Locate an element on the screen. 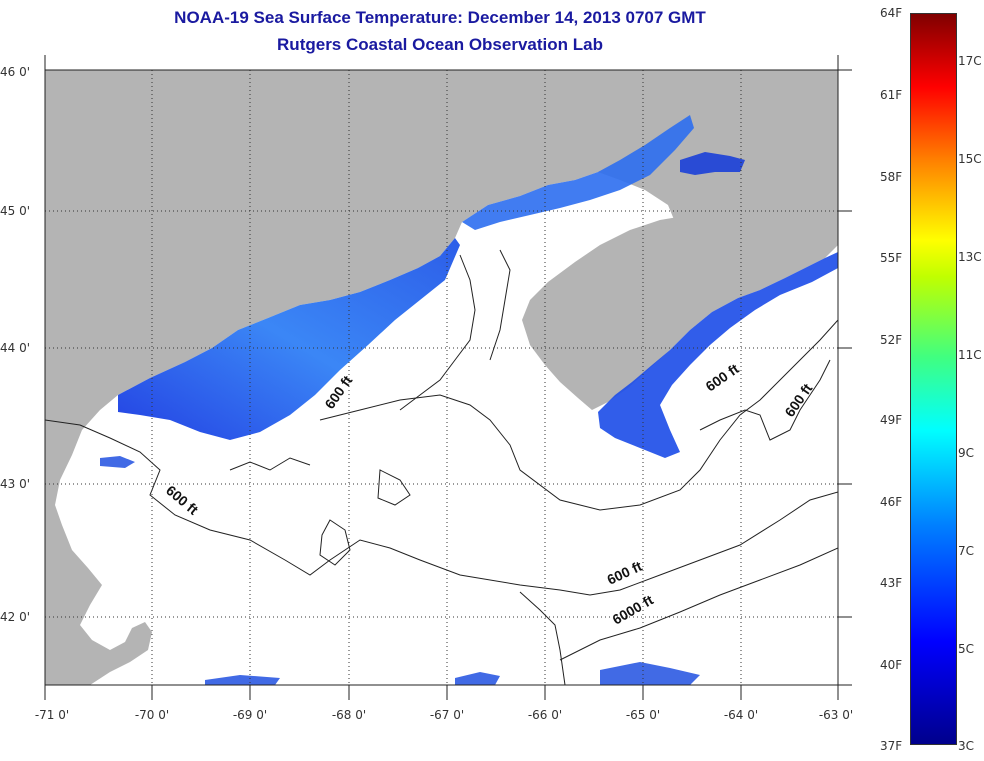  y-axis-label: 43 0' is located at coordinates (15, 484).